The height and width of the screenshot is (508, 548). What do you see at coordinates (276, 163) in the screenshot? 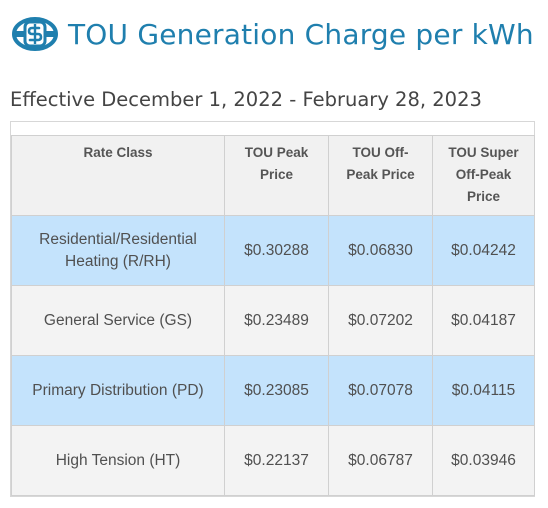
I see `column-header-peak-label: TOU Peak Price` at bounding box center [276, 163].